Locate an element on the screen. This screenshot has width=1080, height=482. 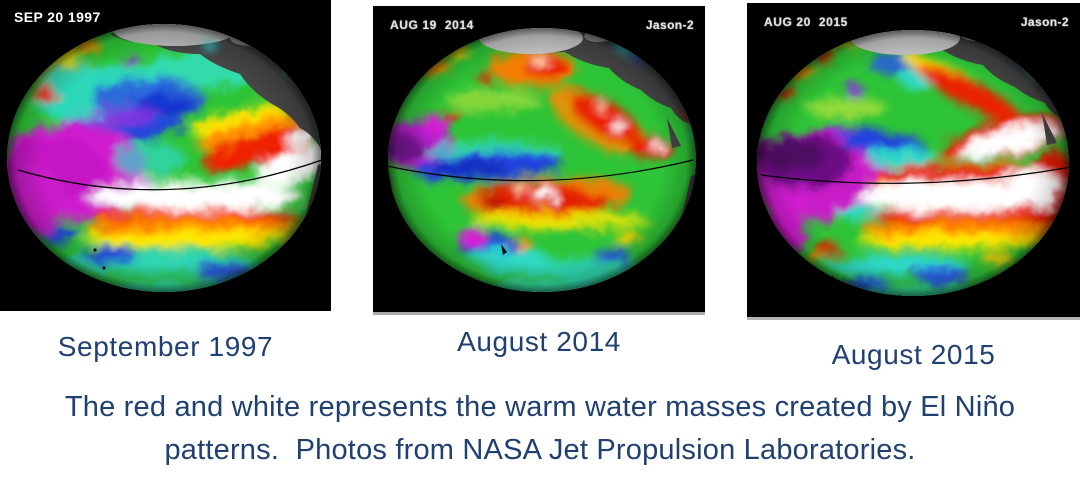
panel-caption-1997: September 1997 is located at coordinates (165, 346).